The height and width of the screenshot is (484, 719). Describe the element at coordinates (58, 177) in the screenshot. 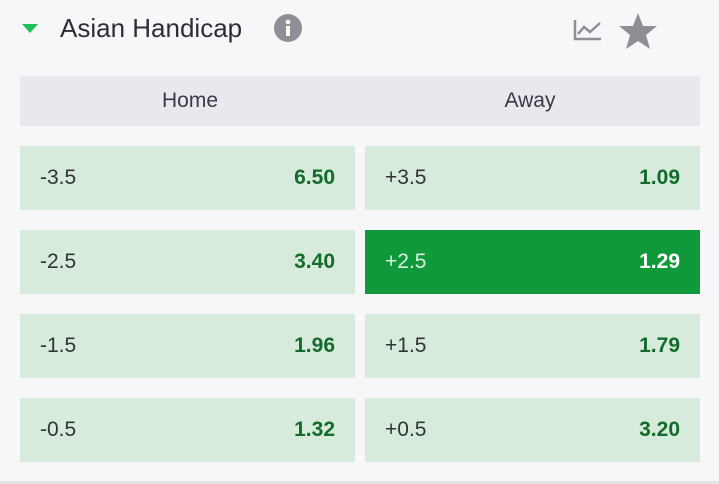

I see `handicap-line: -3.5` at that location.